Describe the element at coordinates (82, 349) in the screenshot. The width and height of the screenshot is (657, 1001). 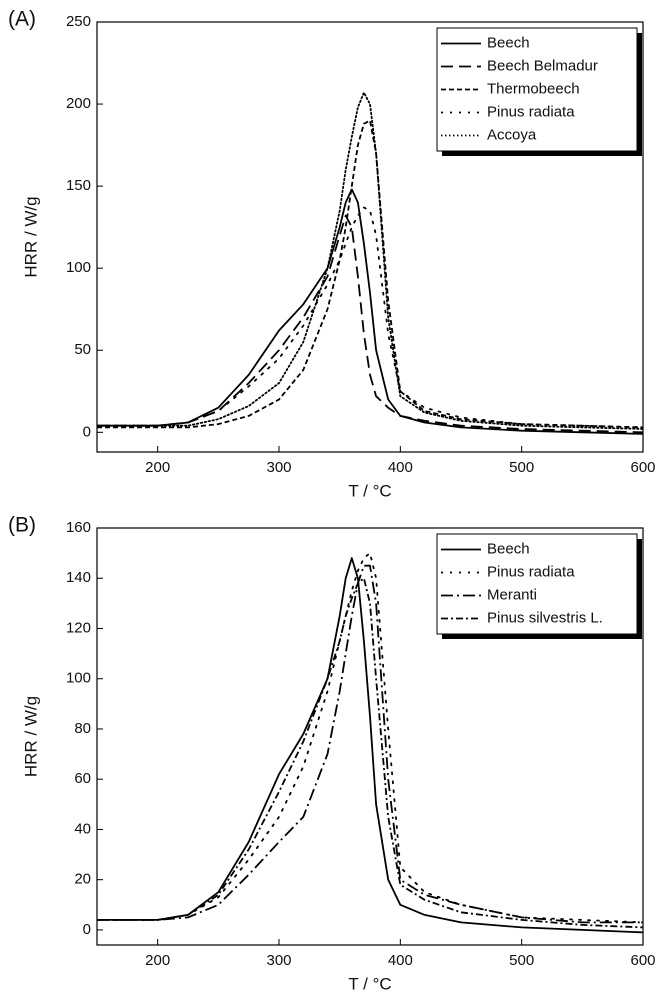
I see `y-tick-label: 50` at that location.